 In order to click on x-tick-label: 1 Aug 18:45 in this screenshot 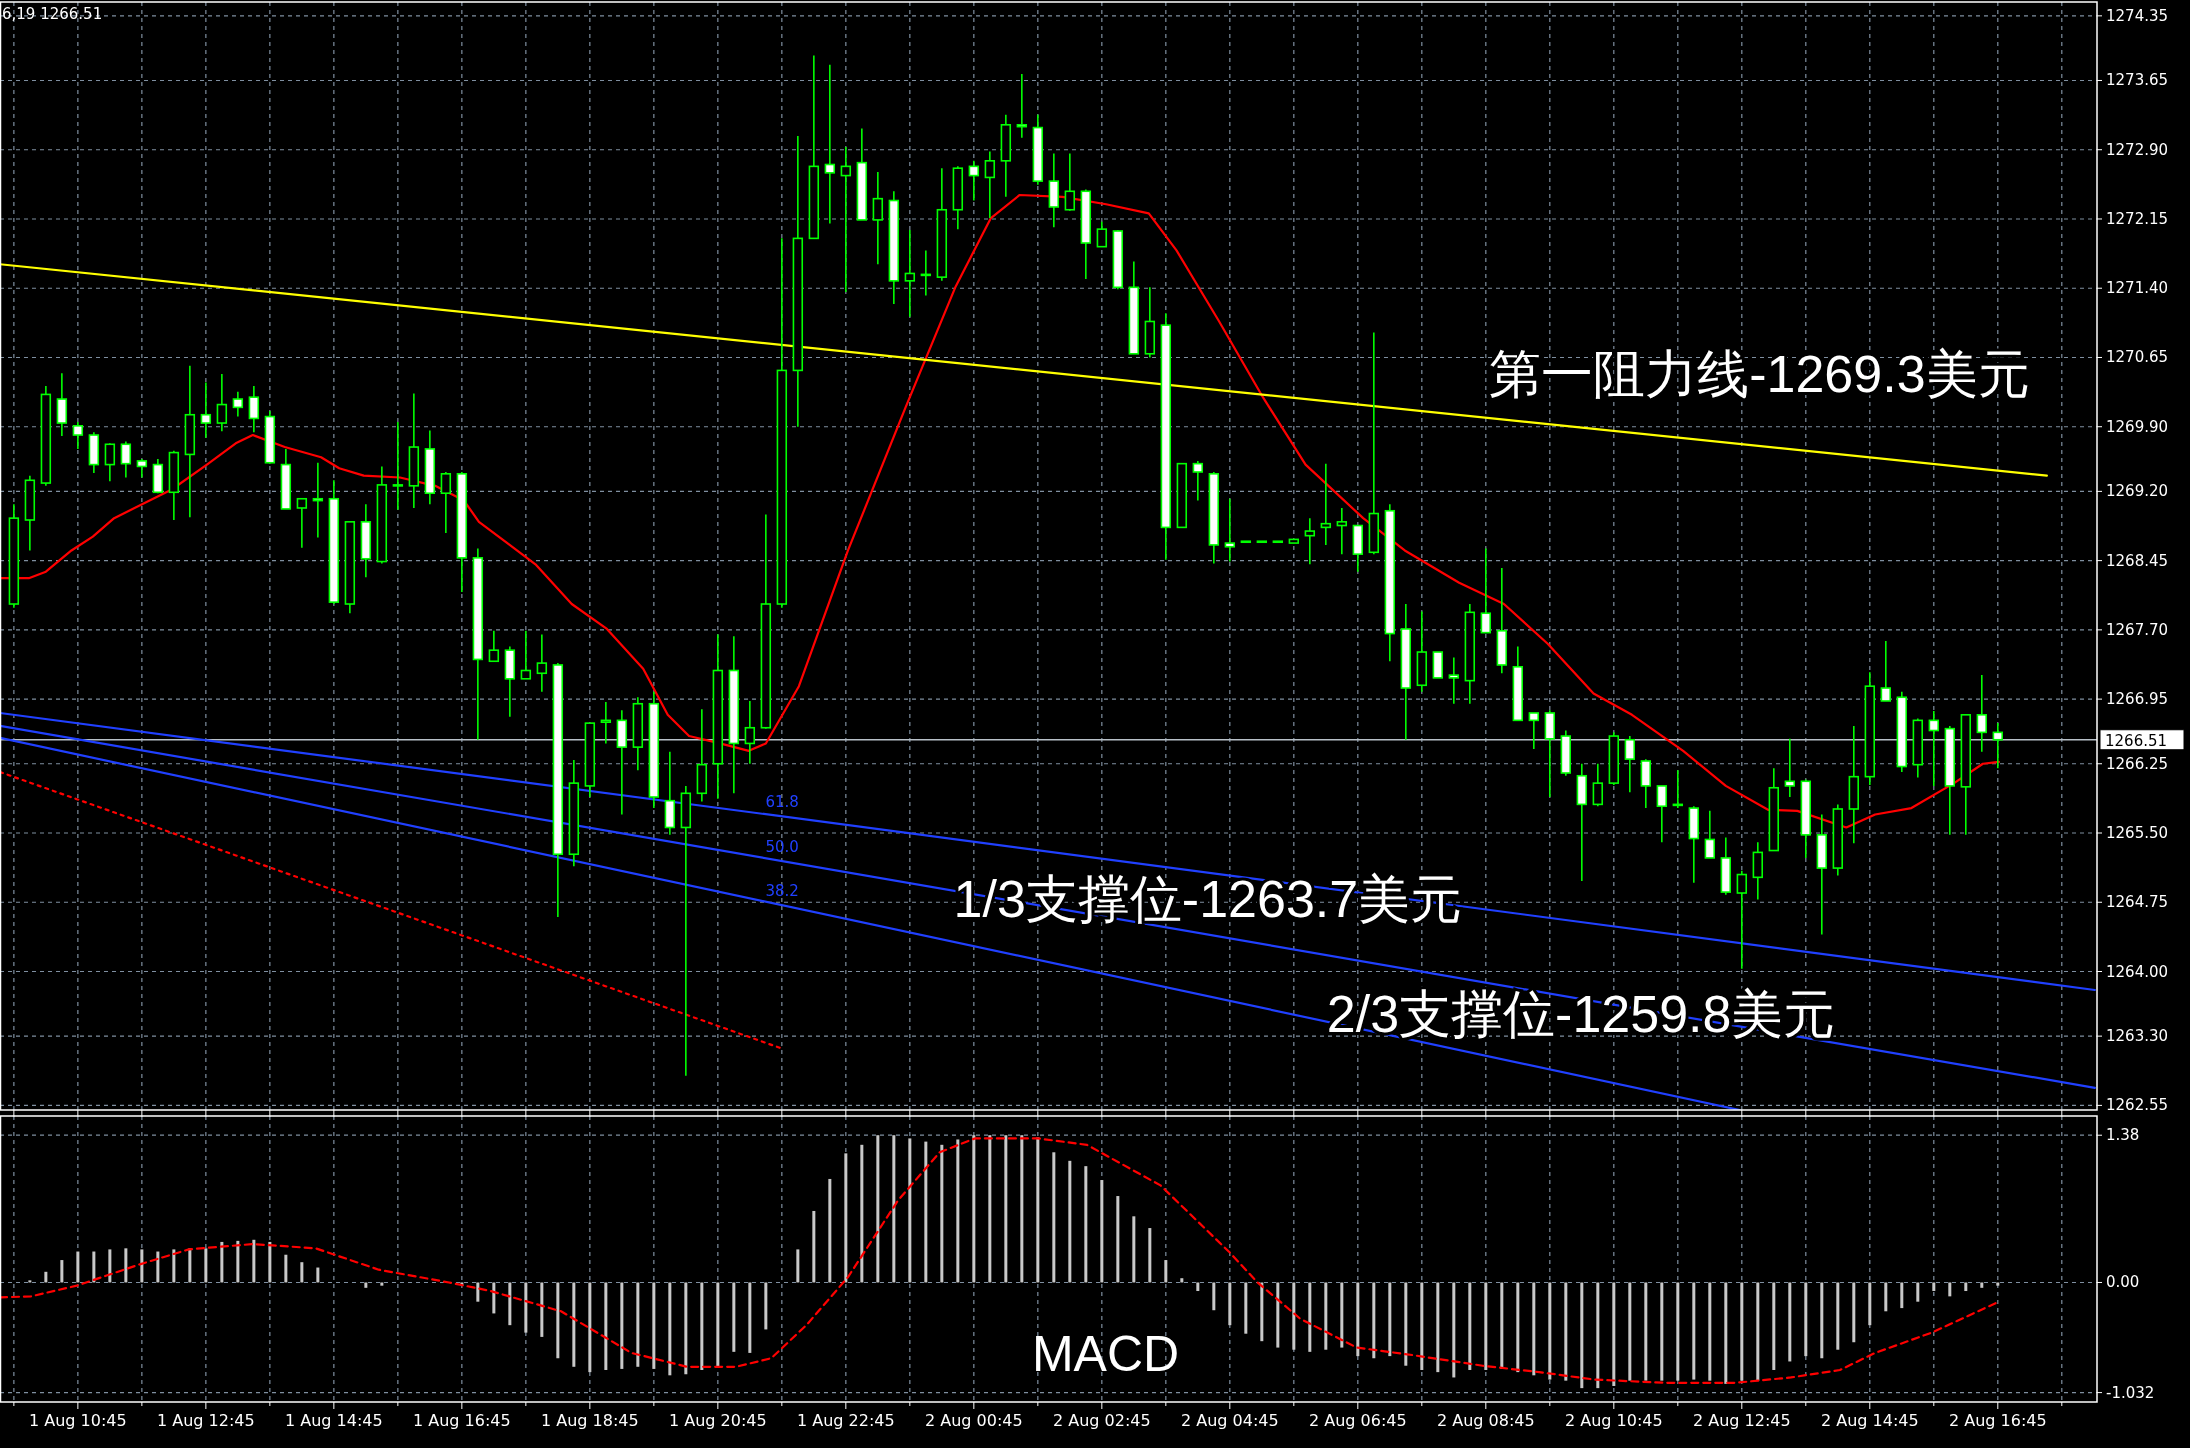, I will do `click(590, 1420)`.